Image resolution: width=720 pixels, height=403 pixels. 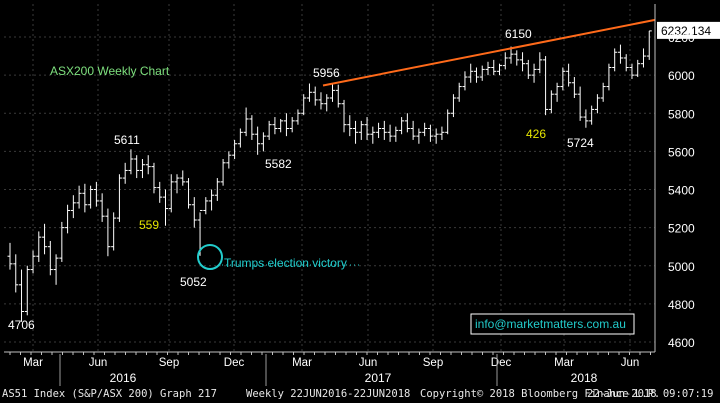 What do you see at coordinates (584, 378) in the screenshot?
I see `year-label: 2018` at bounding box center [584, 378].